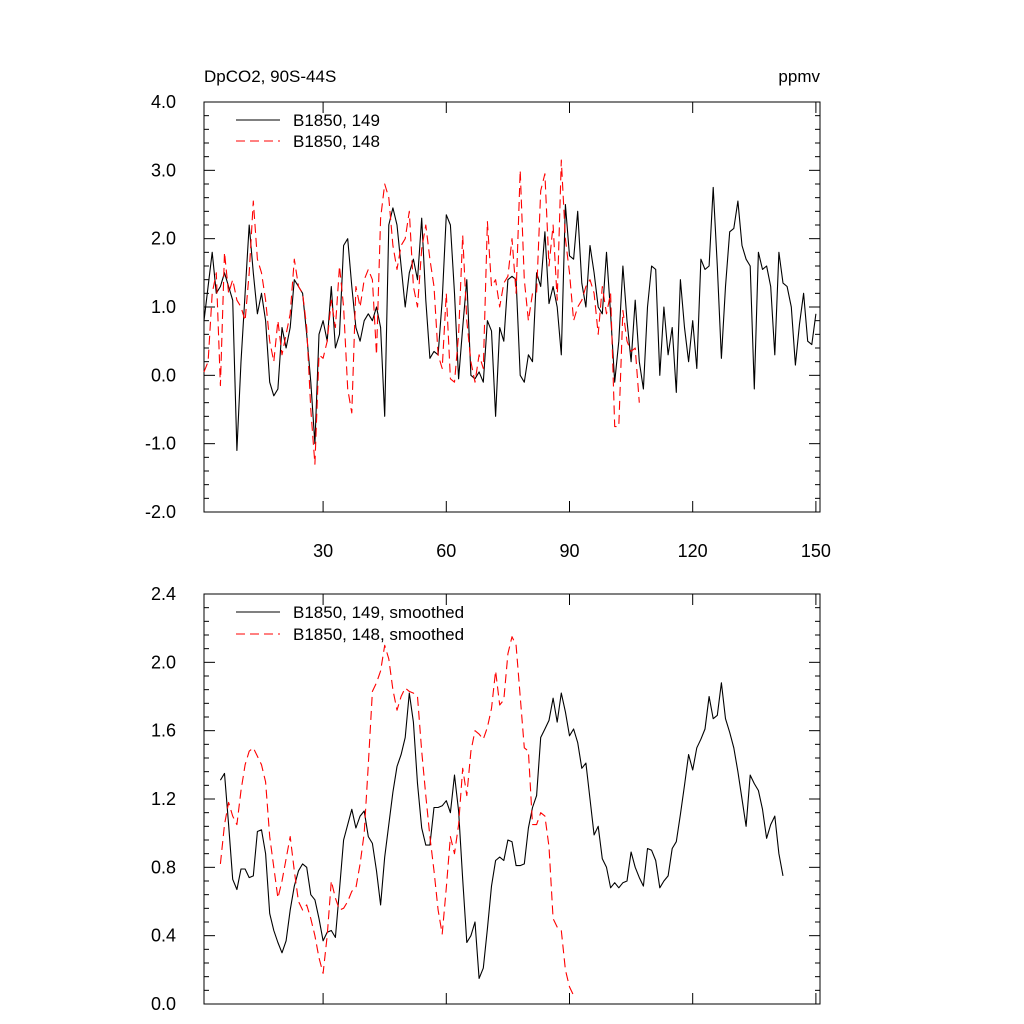 The width and height of the screenshot is (1024, 1024). Describe the element at coordinates (163, 170) in the screenshot. I see `top-ytick-label: 3.0` at that location.